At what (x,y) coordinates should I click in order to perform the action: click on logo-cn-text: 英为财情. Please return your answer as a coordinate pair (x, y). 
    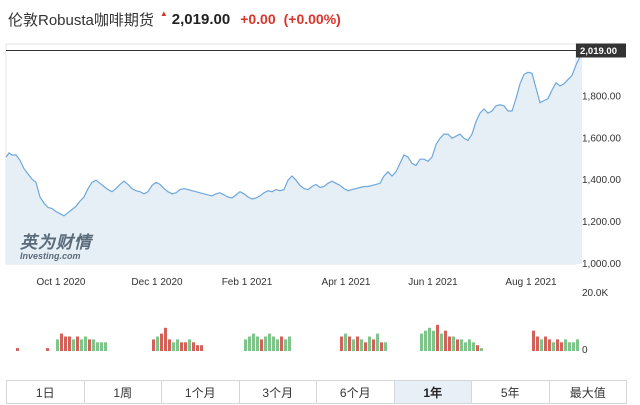
    Looking at the image, I should click on (56, 242).